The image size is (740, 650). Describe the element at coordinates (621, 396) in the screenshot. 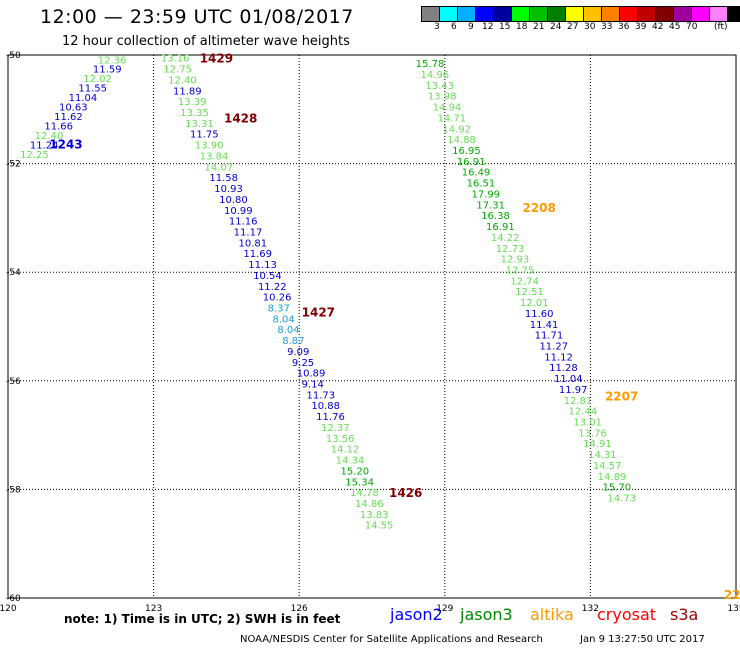

I see `pass-label: 2207` at that location.